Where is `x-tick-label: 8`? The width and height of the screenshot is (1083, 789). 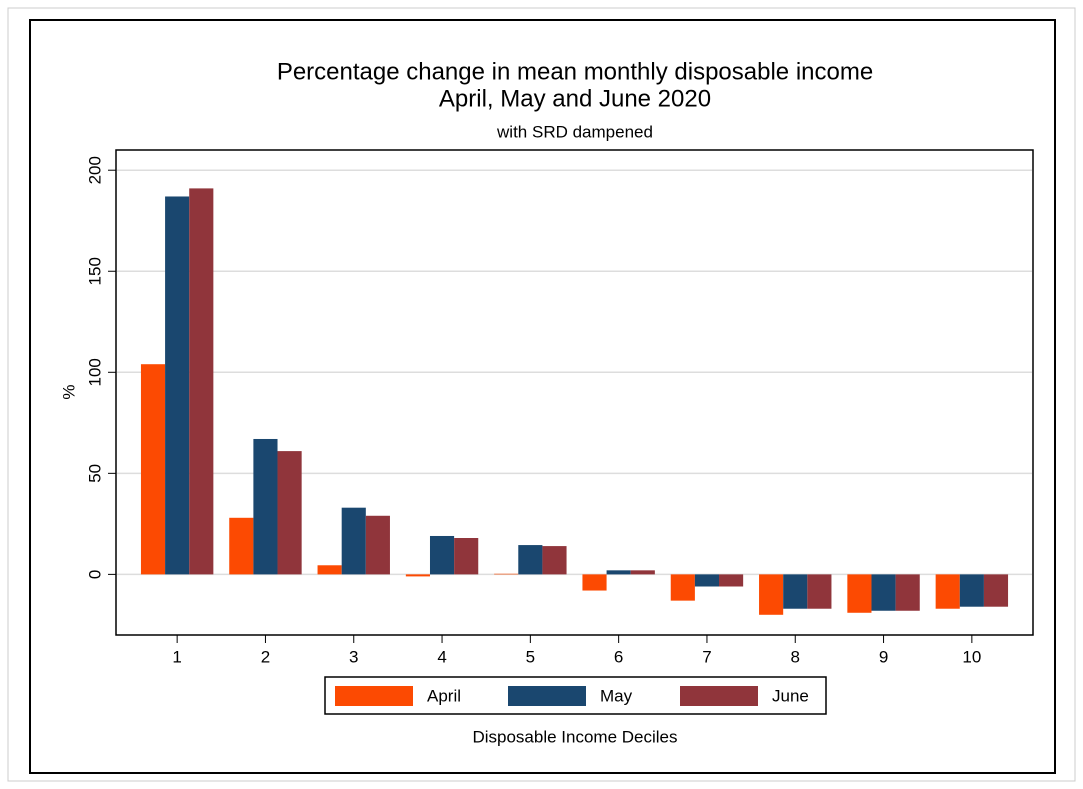 x-tick-label: 8 is located at coordinates (795, 656).